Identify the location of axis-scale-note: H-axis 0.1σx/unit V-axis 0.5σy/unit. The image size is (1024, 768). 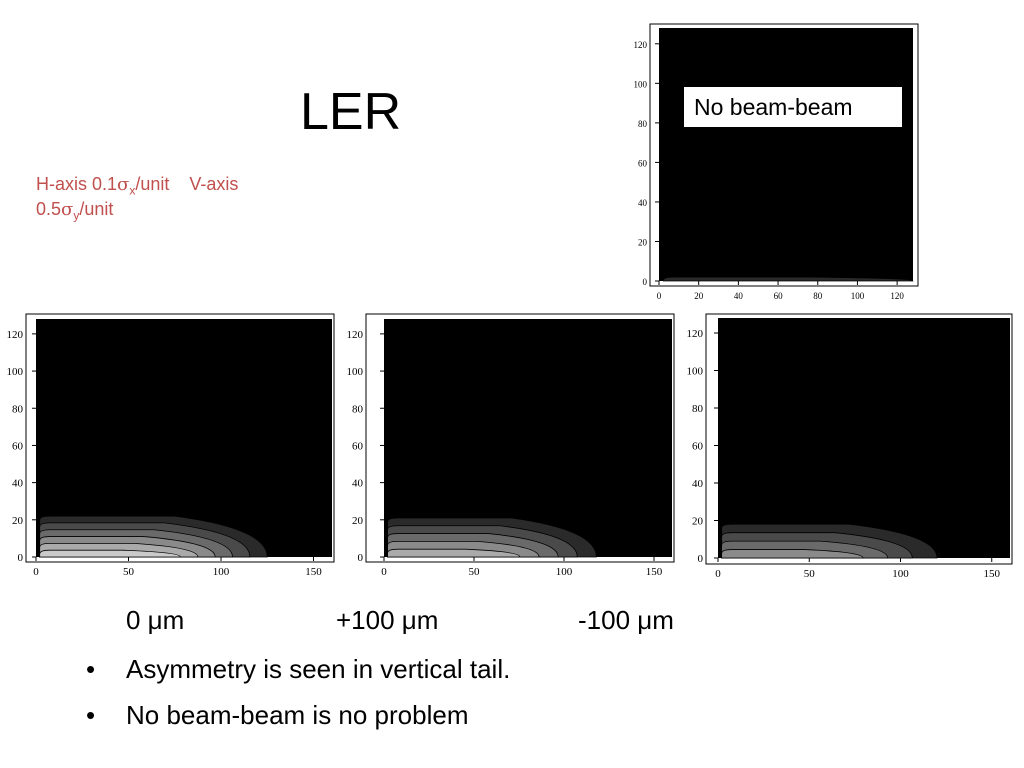
(181, 197).